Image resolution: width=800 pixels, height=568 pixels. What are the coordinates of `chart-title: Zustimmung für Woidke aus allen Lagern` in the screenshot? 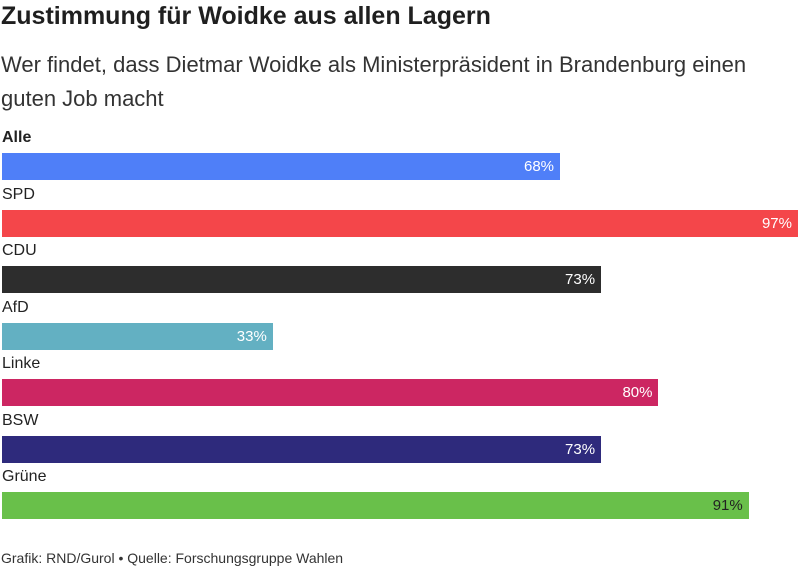 It's located at (246, 16).